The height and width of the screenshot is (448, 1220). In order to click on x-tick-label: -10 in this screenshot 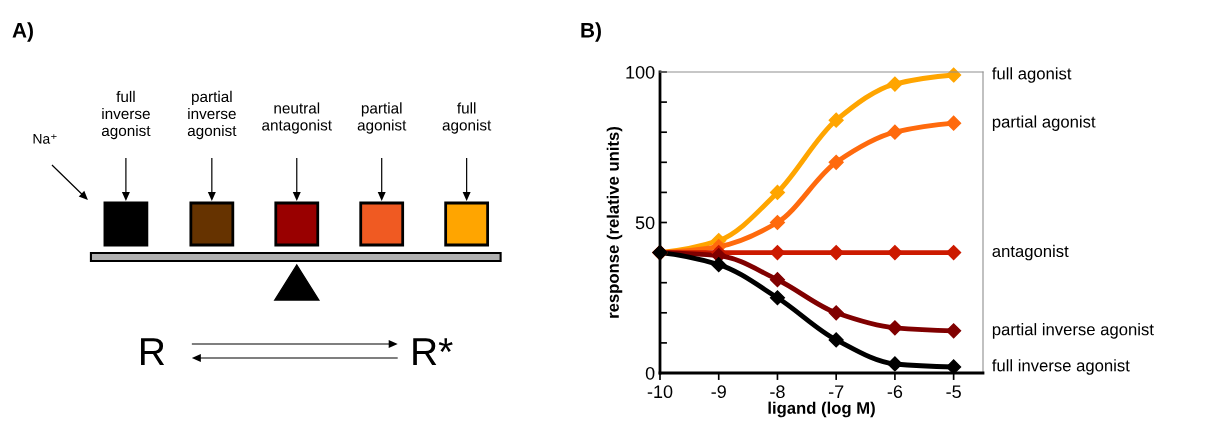, I will do `click(660, 392)`.